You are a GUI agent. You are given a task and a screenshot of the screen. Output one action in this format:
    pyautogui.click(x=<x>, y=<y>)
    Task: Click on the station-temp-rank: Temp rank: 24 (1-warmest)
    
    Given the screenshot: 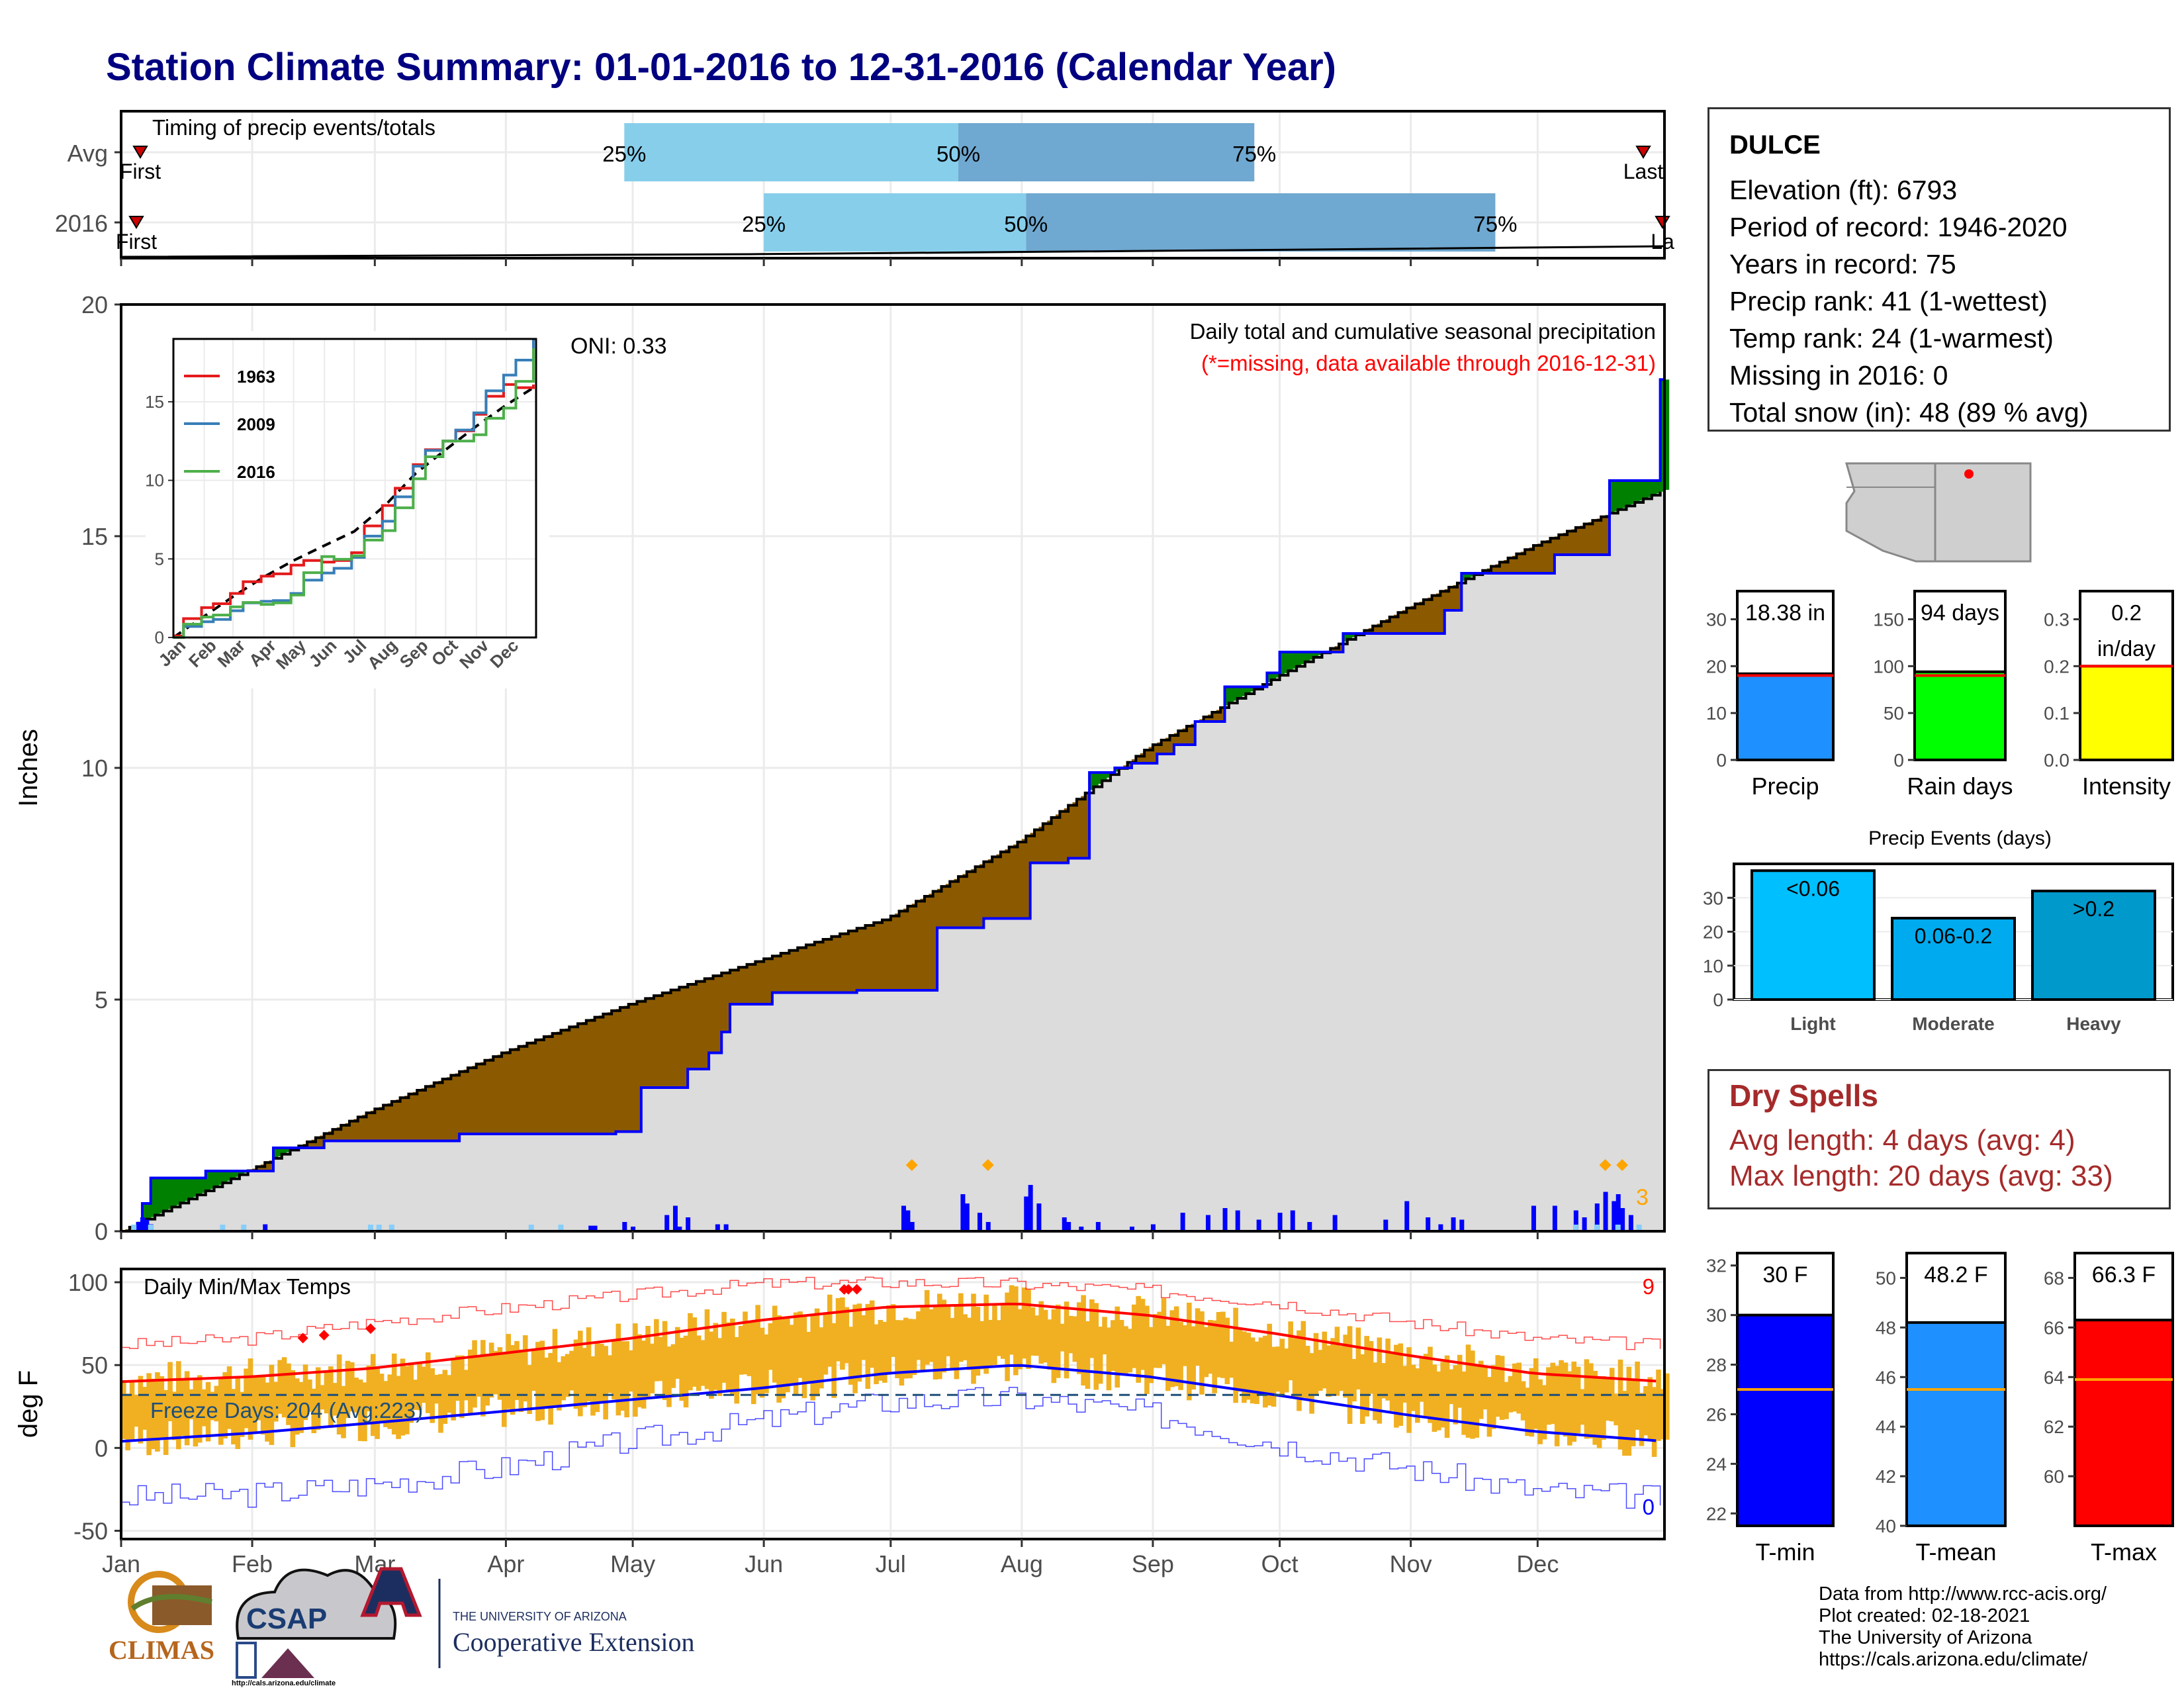 What is the action you would take?
    pyautogui.click(x=1891, y=338)
    